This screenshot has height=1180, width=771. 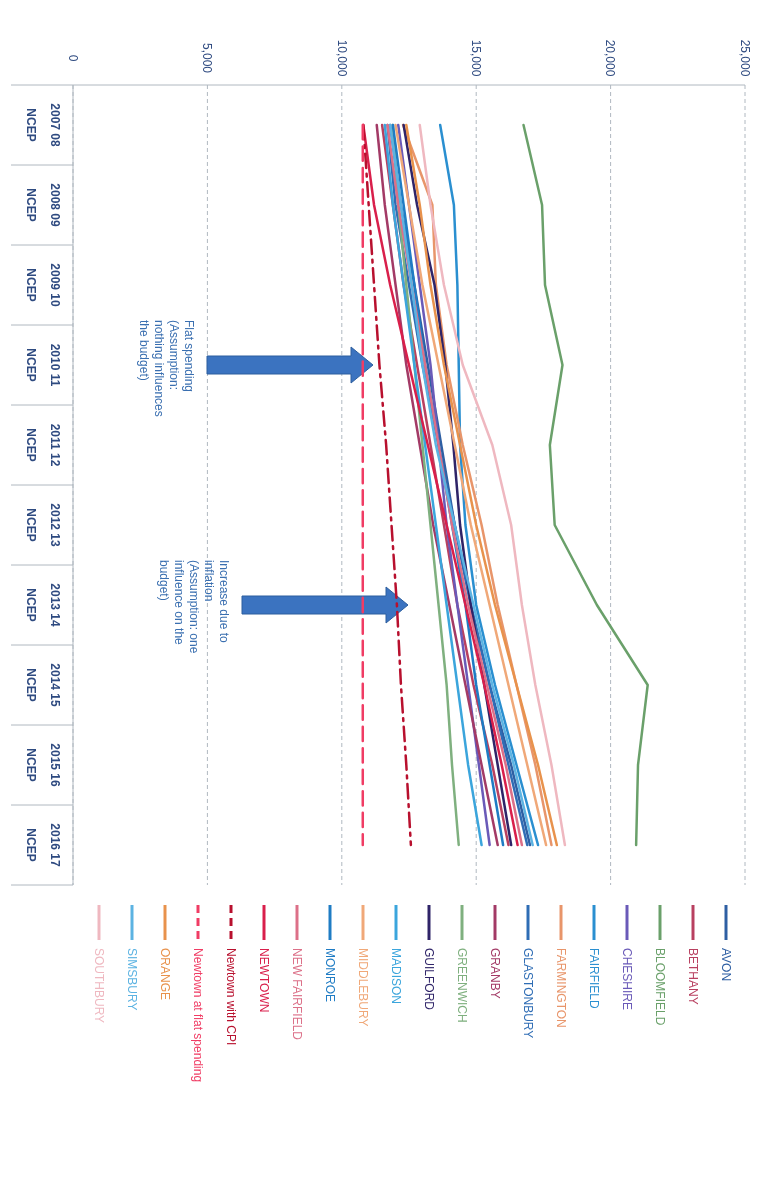 I want to click on text: AVON, so click(x=725, y=965).